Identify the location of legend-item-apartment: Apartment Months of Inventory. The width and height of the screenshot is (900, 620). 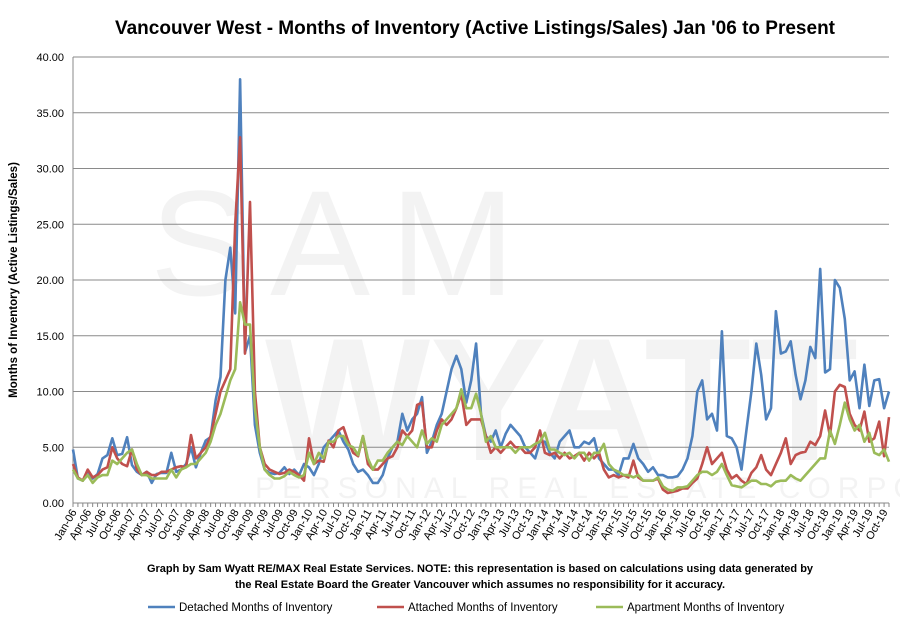
(690, 608).